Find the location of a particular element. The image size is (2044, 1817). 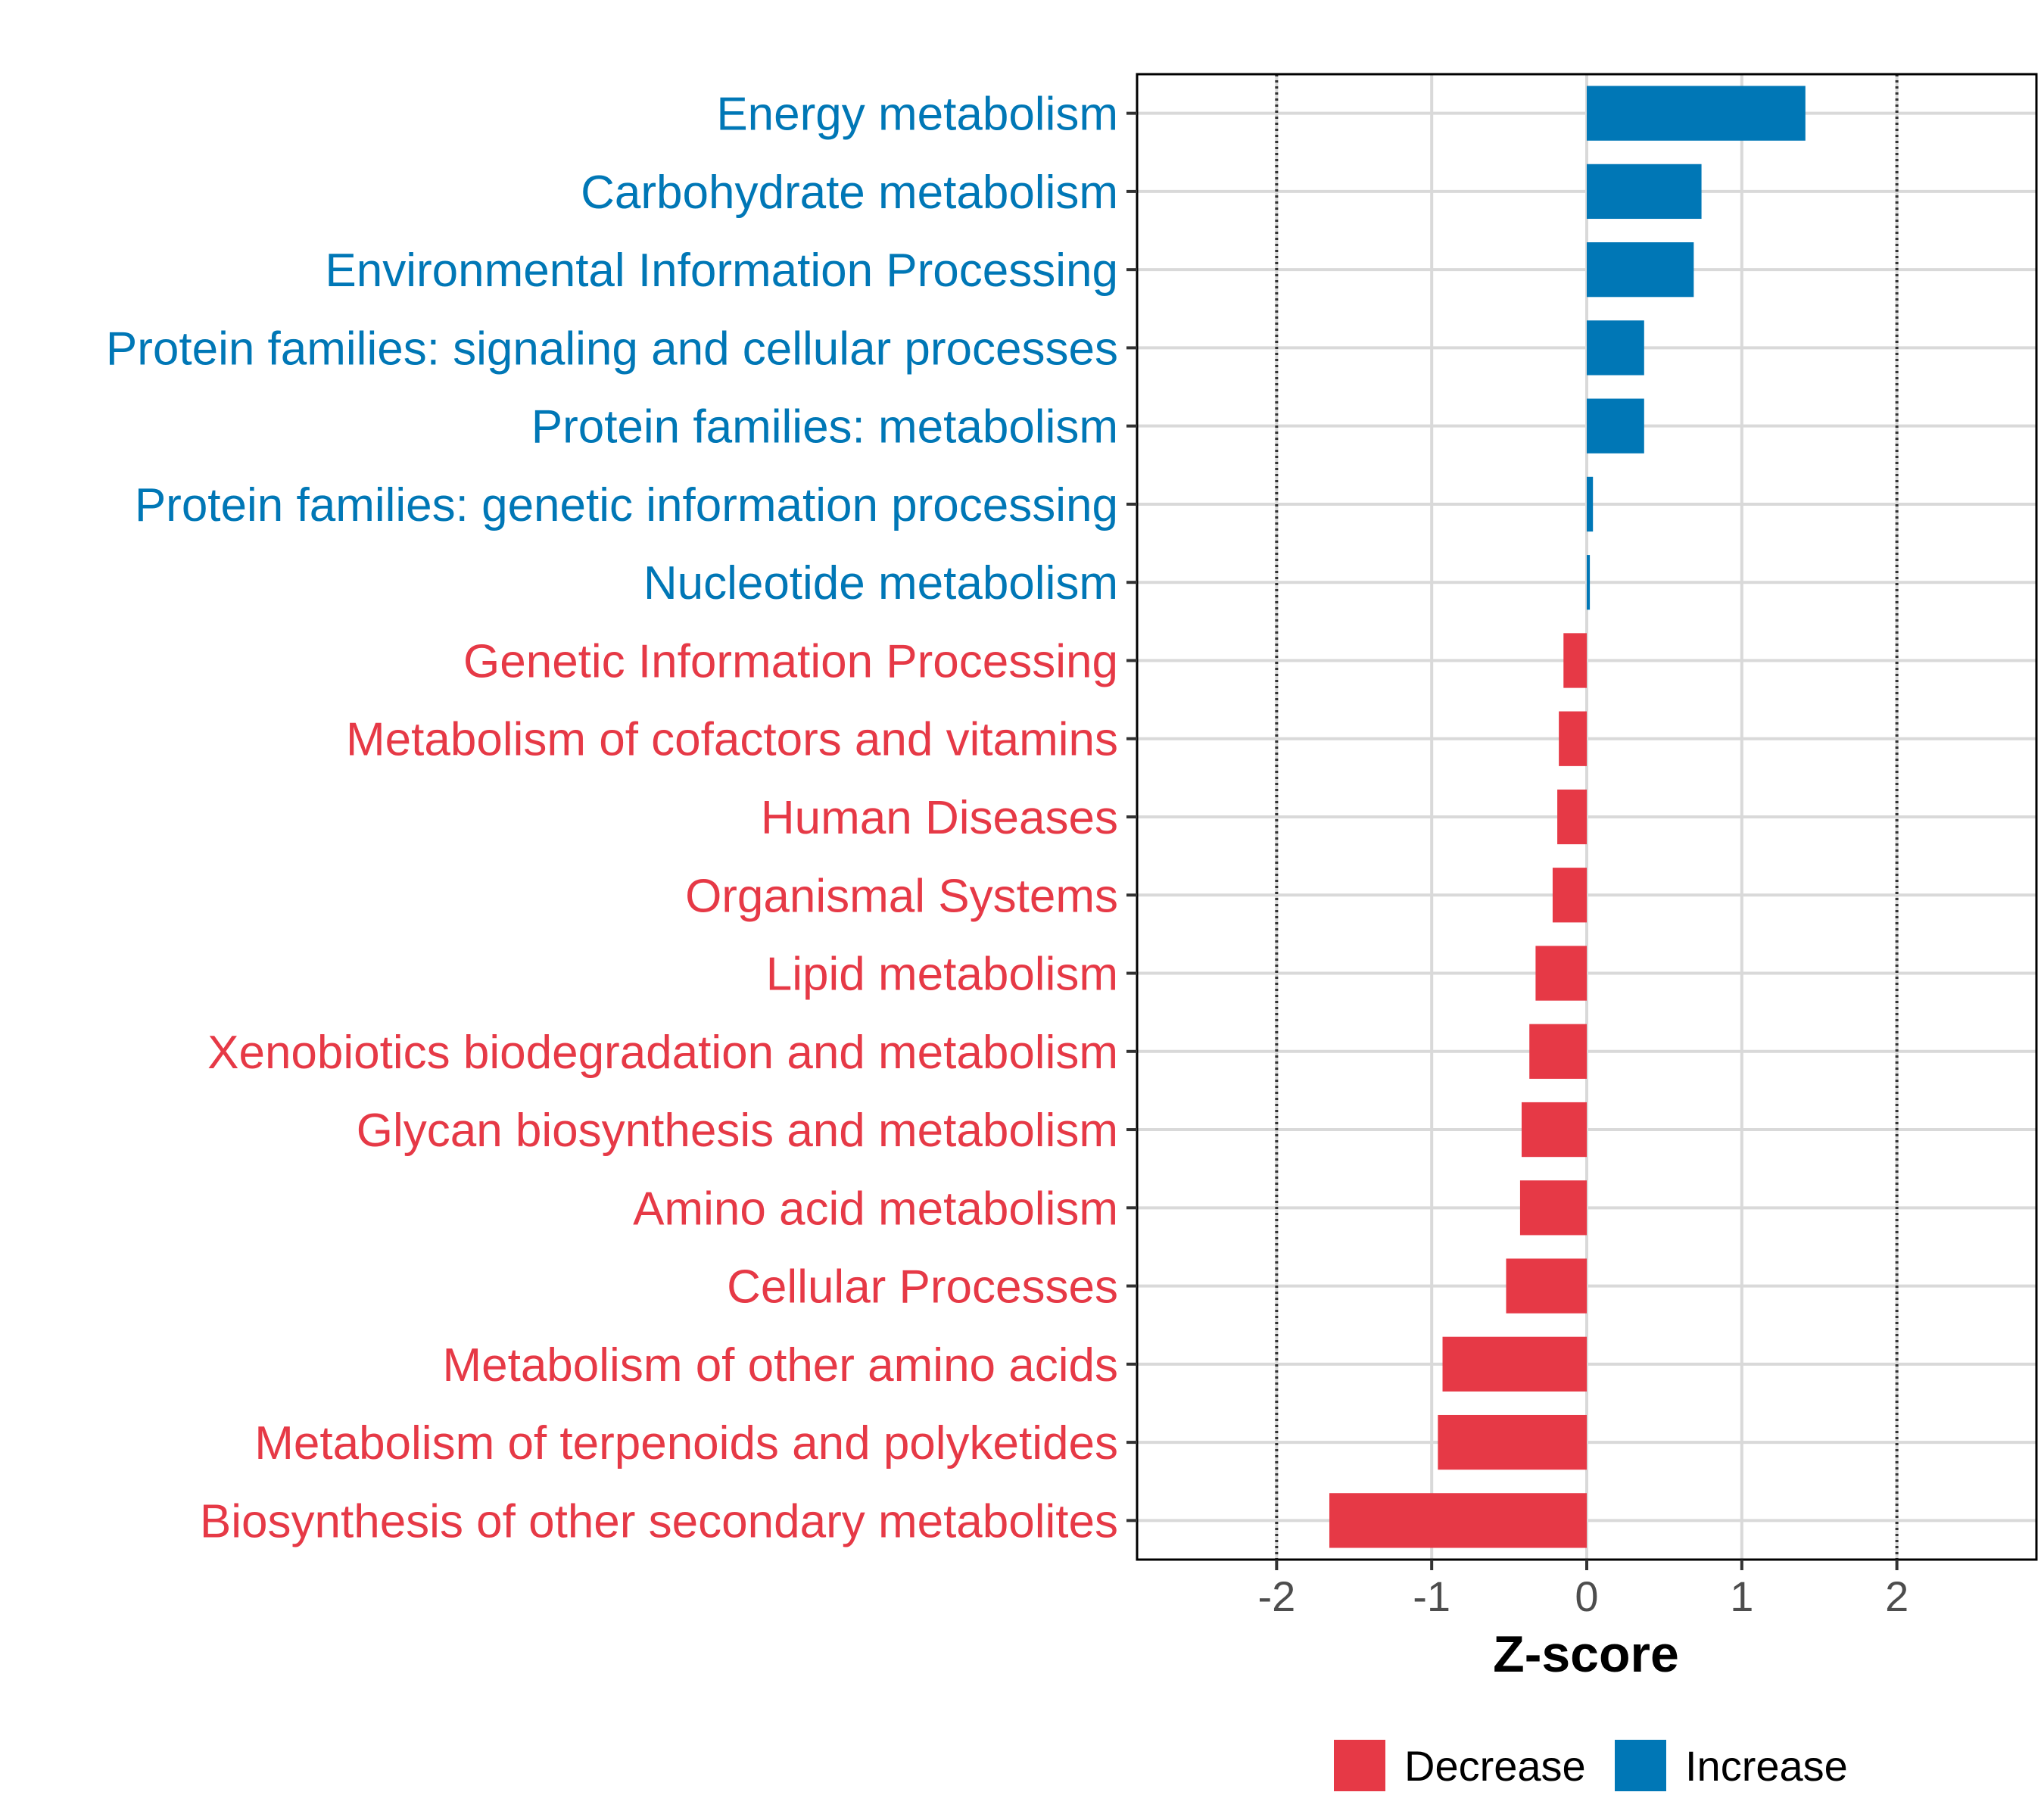

category-label-16: Metabolism of other amino acids is located at coordinates (780, 1365).